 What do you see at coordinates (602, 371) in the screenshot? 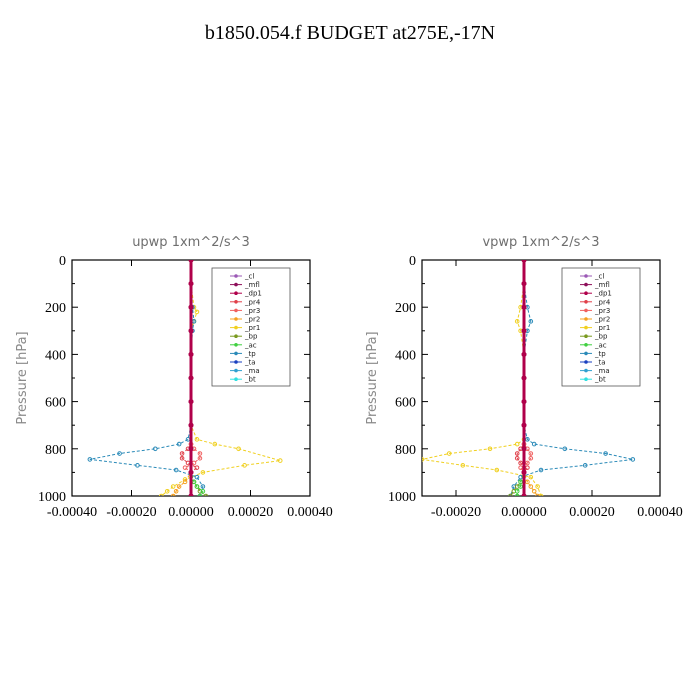
I see `panel-2-legend-label: _ma` at bounding box center [602, 371].